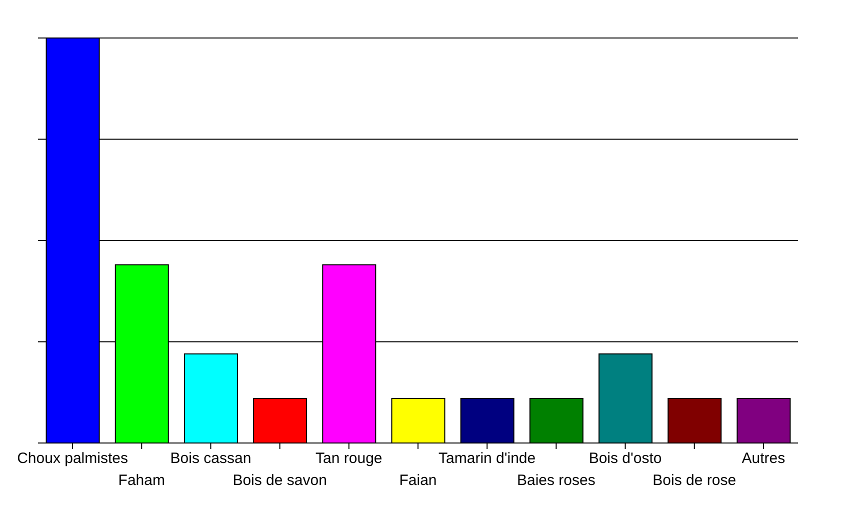 The image size is (847, 513). I want to click on x-tick-label: Bois cassan, so click(211, 458).